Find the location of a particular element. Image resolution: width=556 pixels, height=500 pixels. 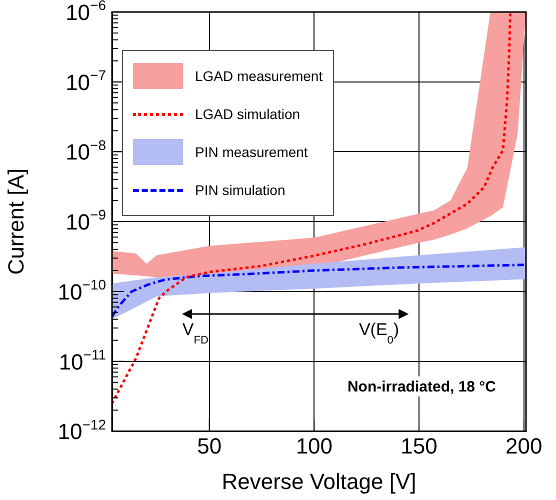

legend-label: PIN simulation is located at coordinates (240, 190).